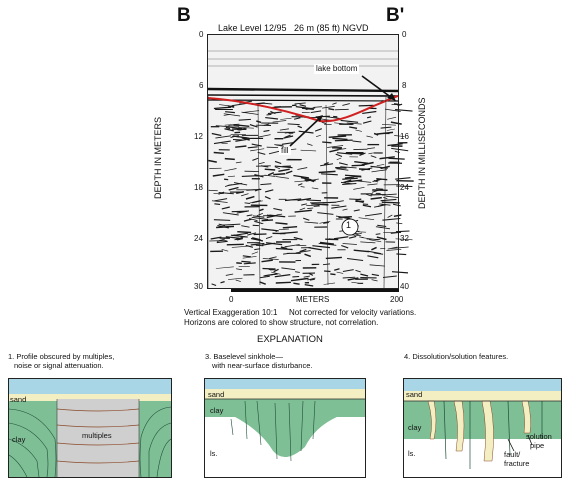  I want to click on left-tick-24: 24, so click(198, 238).